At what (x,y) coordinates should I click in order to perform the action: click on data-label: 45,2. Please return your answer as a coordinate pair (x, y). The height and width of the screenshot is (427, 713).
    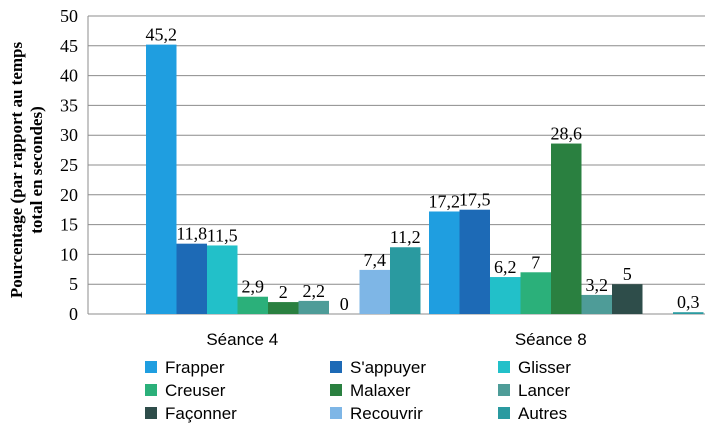
    Looking at the image, I should click on (162, 35).